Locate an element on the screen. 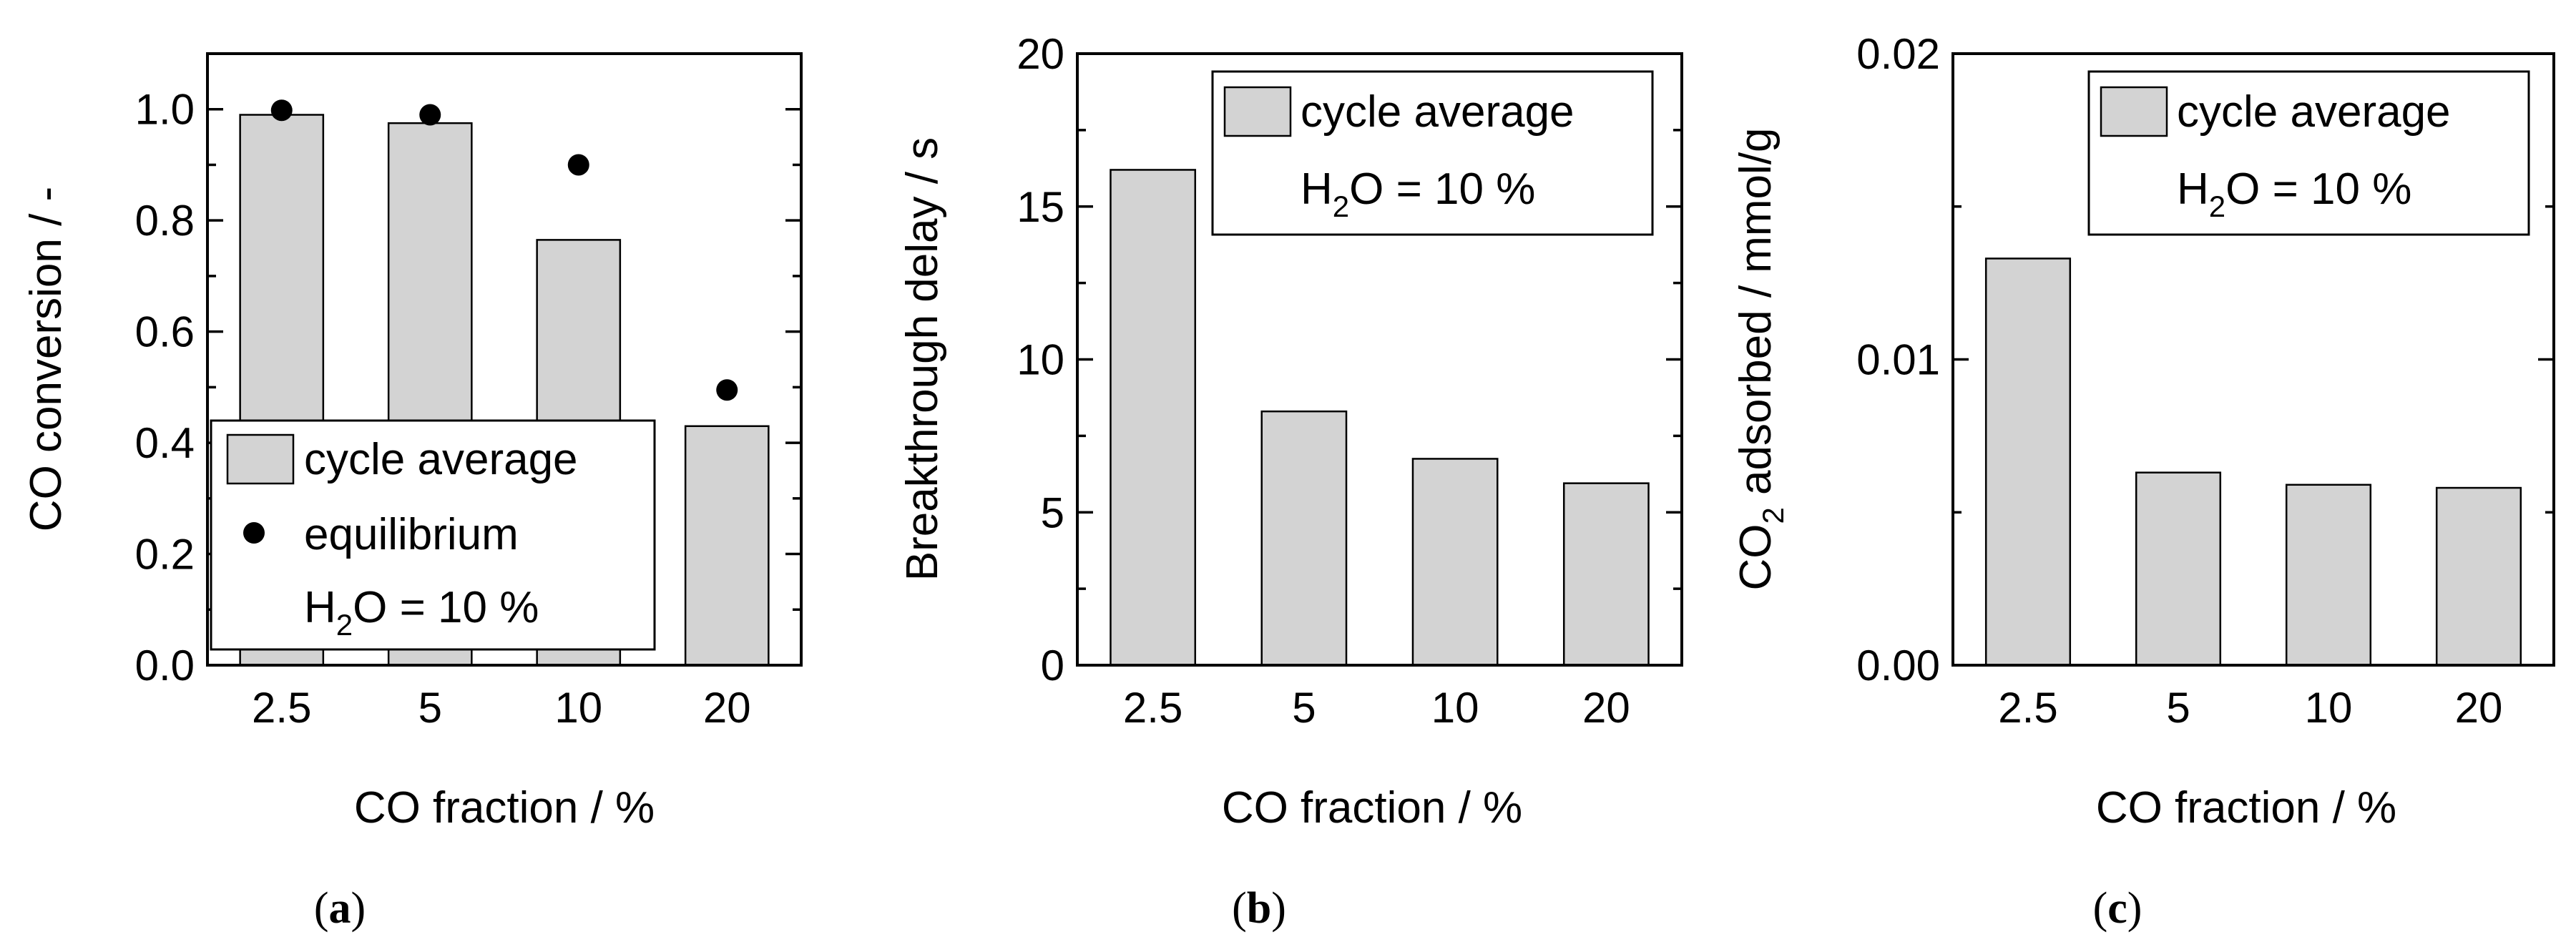 The height and width of the screenshot is (952, 2576). legend-bar-swatch-b is located at coordinates (1257, 111).